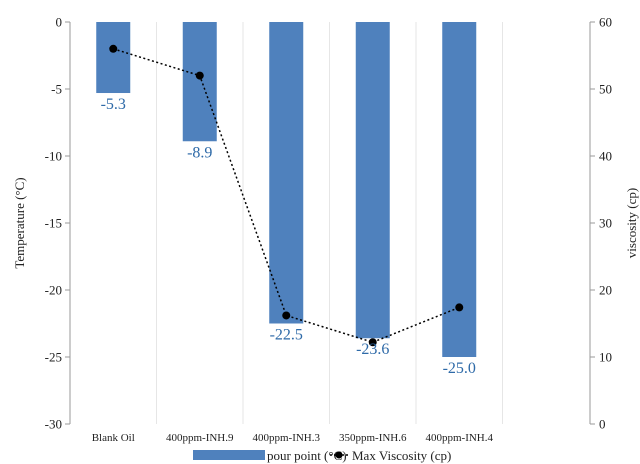 The height and width of the screenshot is (464, 640). Describe the element at coordinates (199, 152) in the screenshot. I see `data-label: -8.9` at that location.